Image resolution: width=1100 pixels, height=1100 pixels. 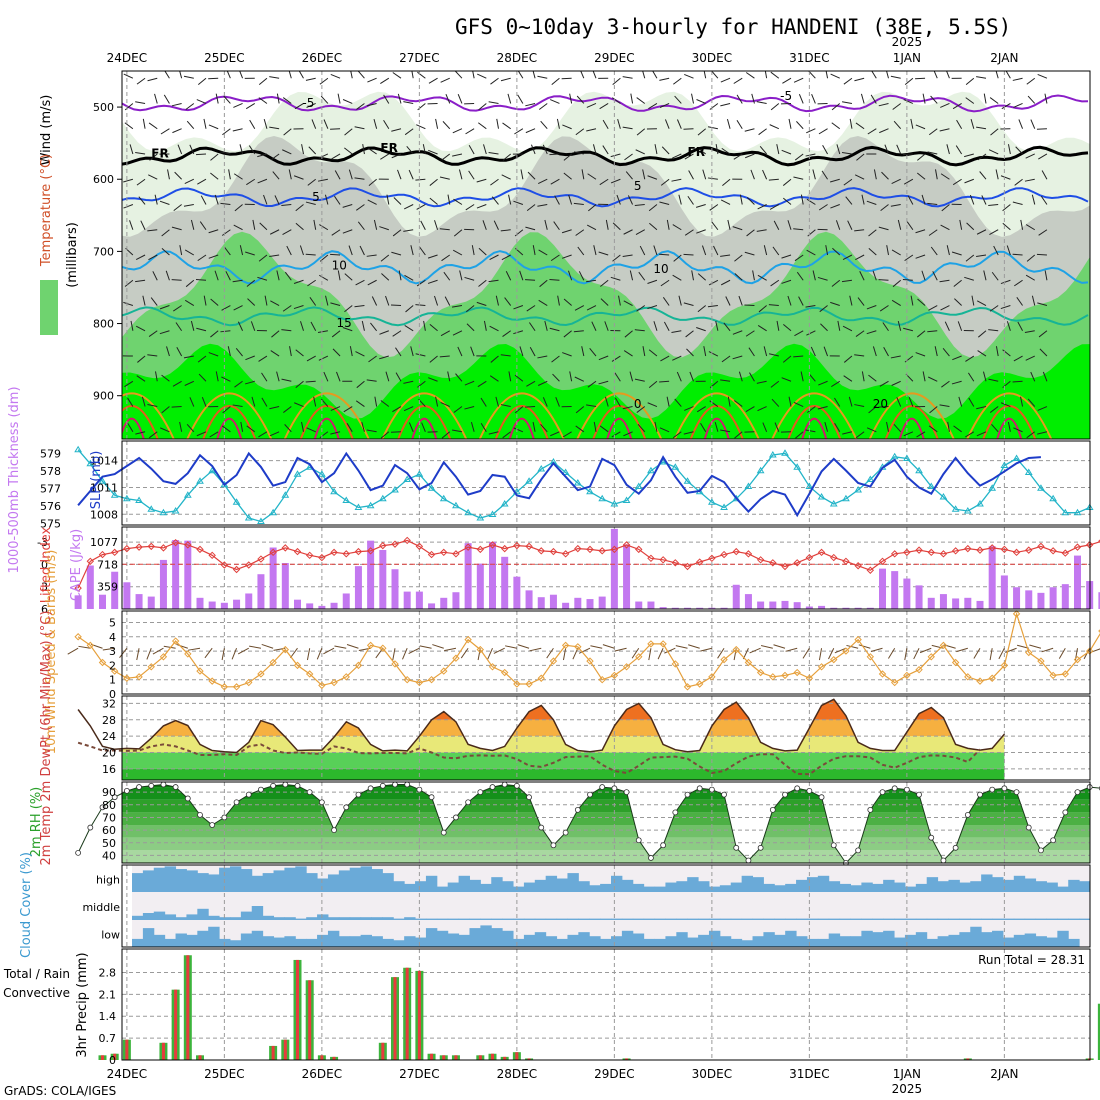 What do you see at coordinates (517, 58) in the screenshot?
I see `x-tick-label-top: 28DEC` at bounding box center [517, 58].